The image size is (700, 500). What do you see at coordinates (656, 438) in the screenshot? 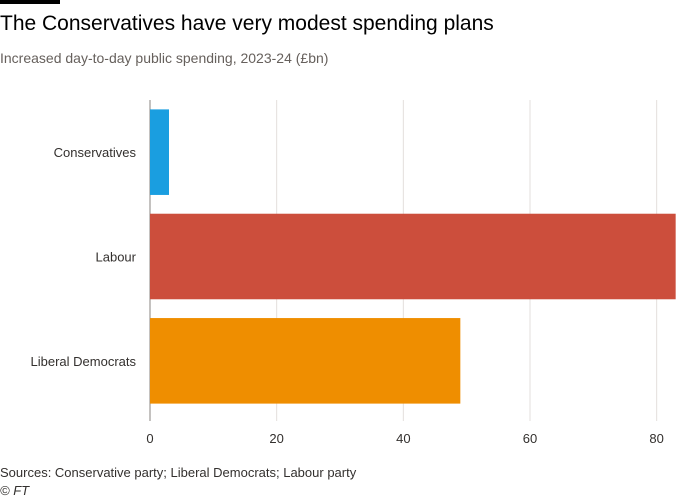
I see `x-tick-label: 80` at bounding box center [656, 438].